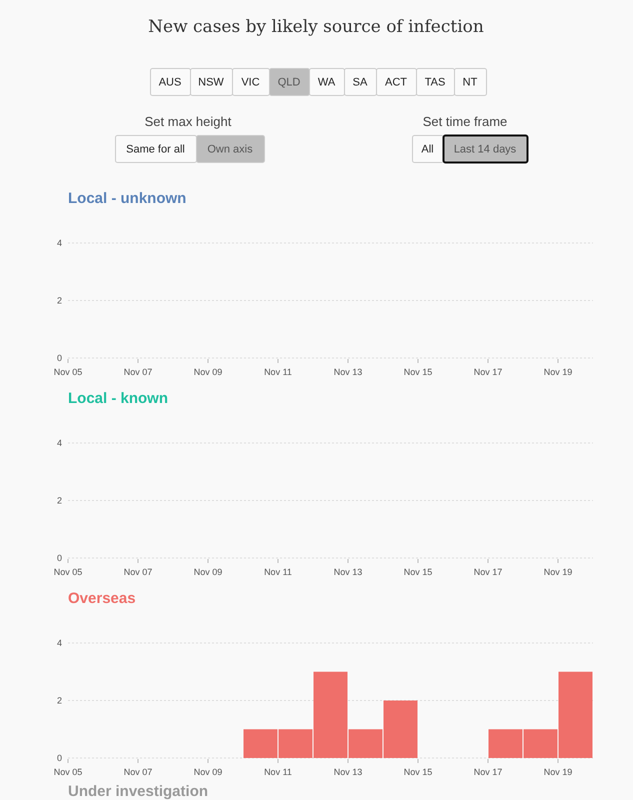 This screenshot has width=633, height=800. Describe the element at coordinates (118, 398) in the screenshot. I see `chart-title: Local - known` at that location.